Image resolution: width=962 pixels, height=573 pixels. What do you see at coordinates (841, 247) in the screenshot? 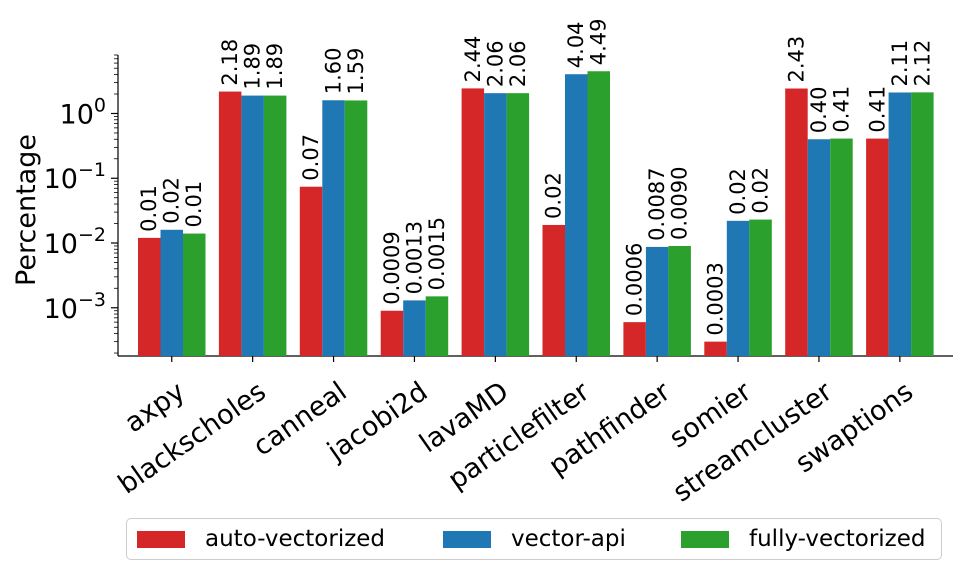
I see `bar-streamcluster-fully-vectorized` at bounding box center [841, 247].